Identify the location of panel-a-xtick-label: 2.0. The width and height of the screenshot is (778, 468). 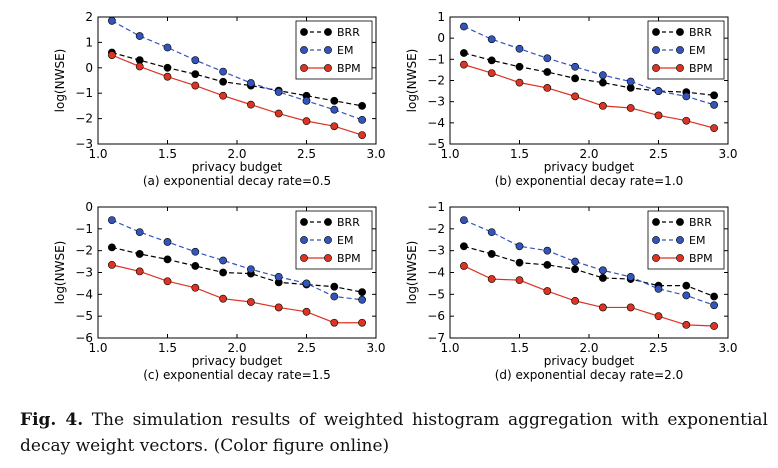
(236, 154).